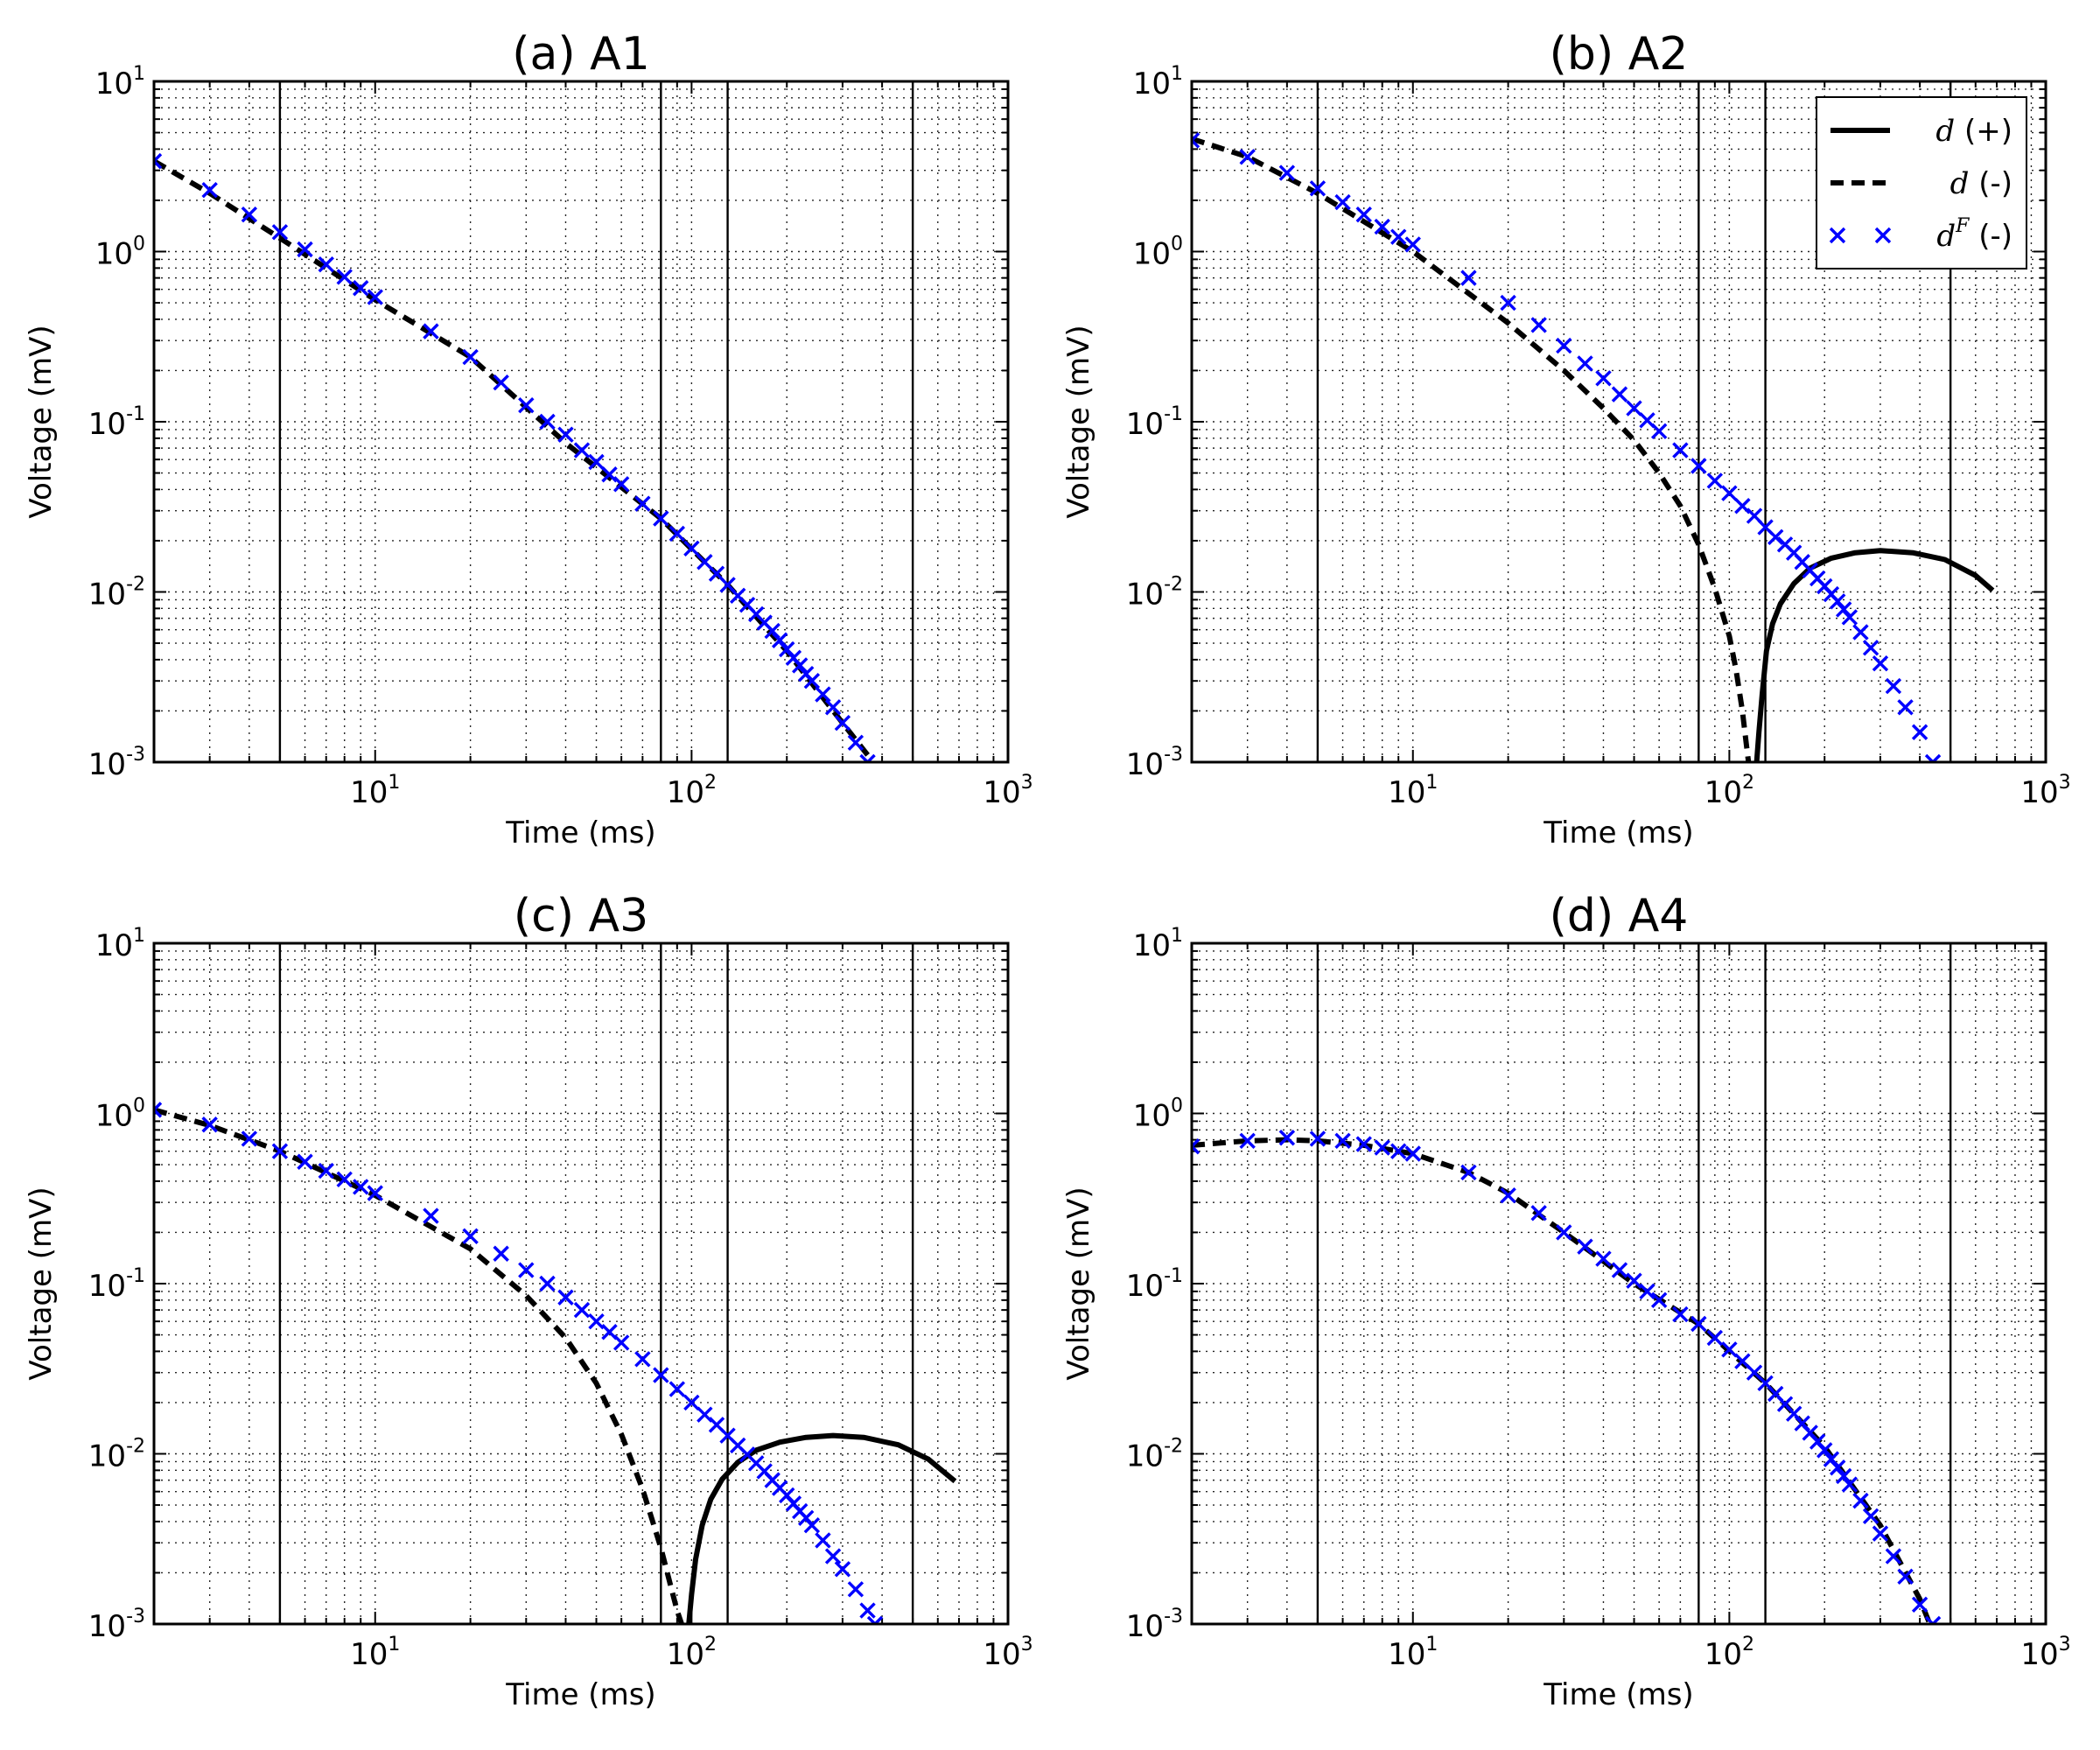 This screenshot has height=1750, width=2100. What do you see at coordinates (1874, 655) in the screenshot?
I see `series-line-d-plus` at bounding box center [1874, 655].